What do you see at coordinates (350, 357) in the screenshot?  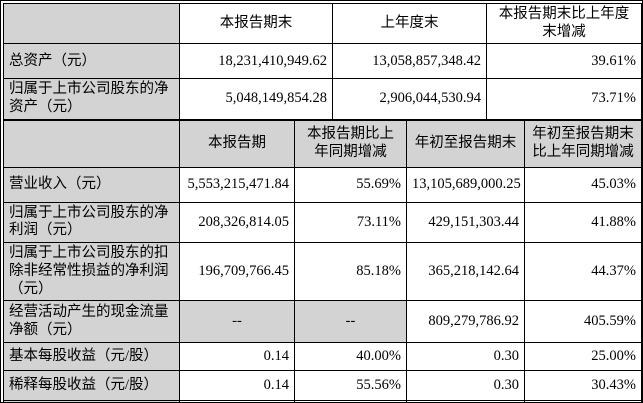 I see `cell-value: 40.00%` at bounding box center [350, 357].